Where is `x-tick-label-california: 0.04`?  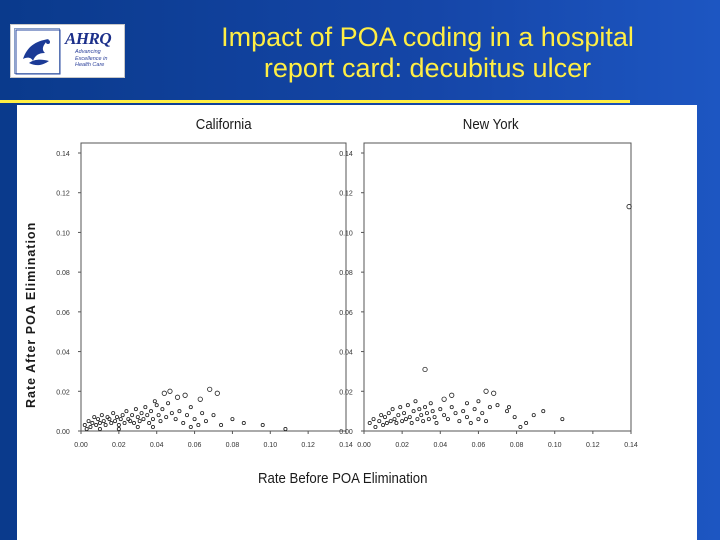 x-tick-label-california: 0.04 is located at coordinates (157, 445).